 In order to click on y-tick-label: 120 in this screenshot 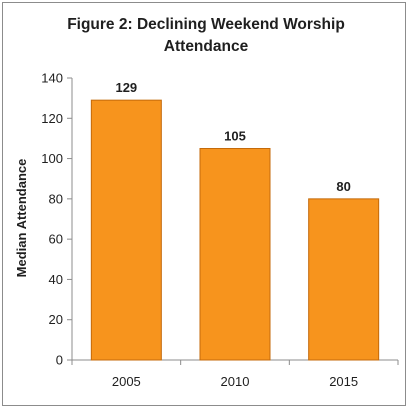, I will do `click(52, 118)`.